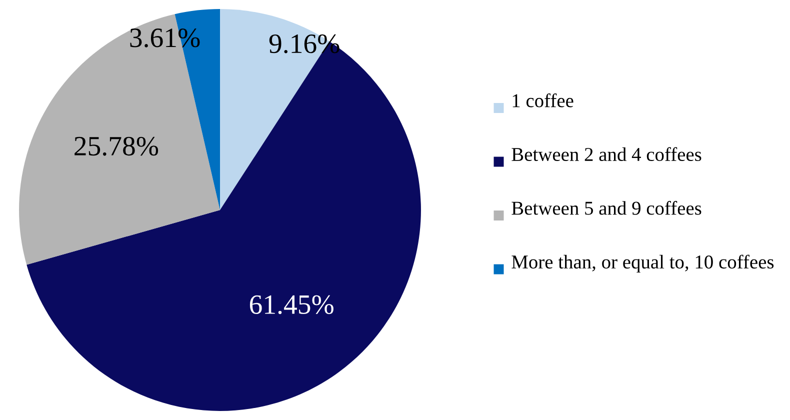  I want to click on data-label: 25.78%, so click(116, 146).